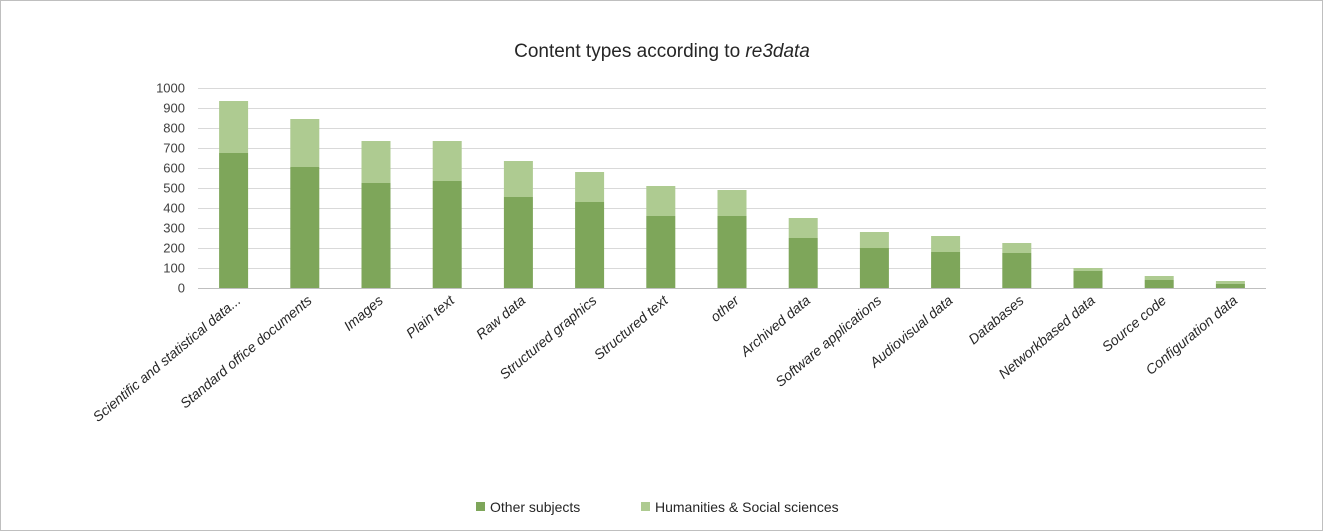 The height and width of the screenshot is (532, 1323). What do you see at coordinates (725, 308) in the screenshot?
I see `x-tick-label: other` at bounding box center [725, 308].